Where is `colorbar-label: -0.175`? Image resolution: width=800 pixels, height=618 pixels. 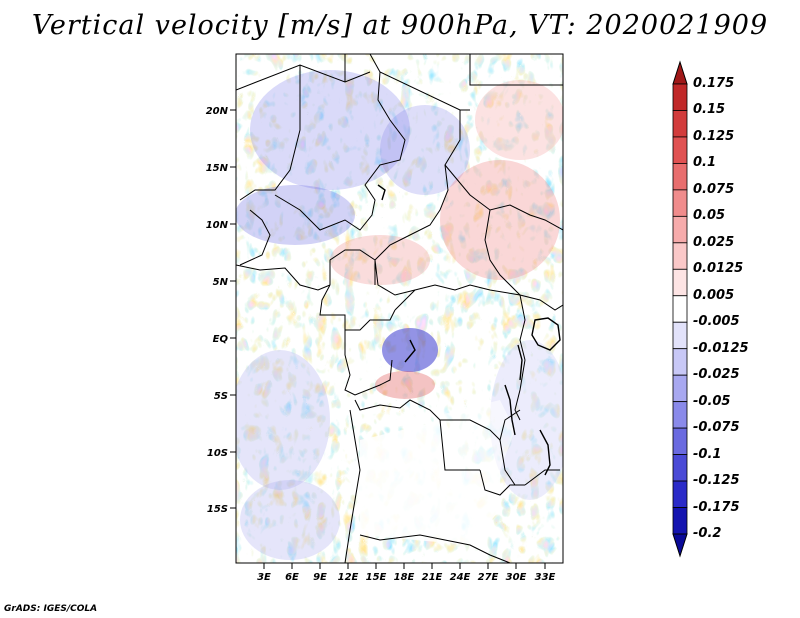 colorbar-label: -0.175 is located at coordinates (716, 507).